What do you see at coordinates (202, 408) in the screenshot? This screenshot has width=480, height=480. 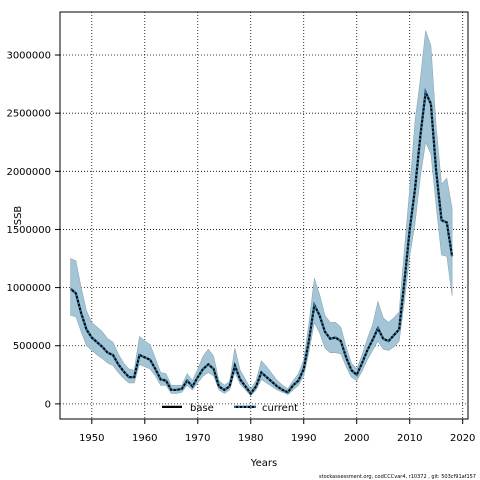 I see `legend-label-base: base` at bounding box center [202, 408].